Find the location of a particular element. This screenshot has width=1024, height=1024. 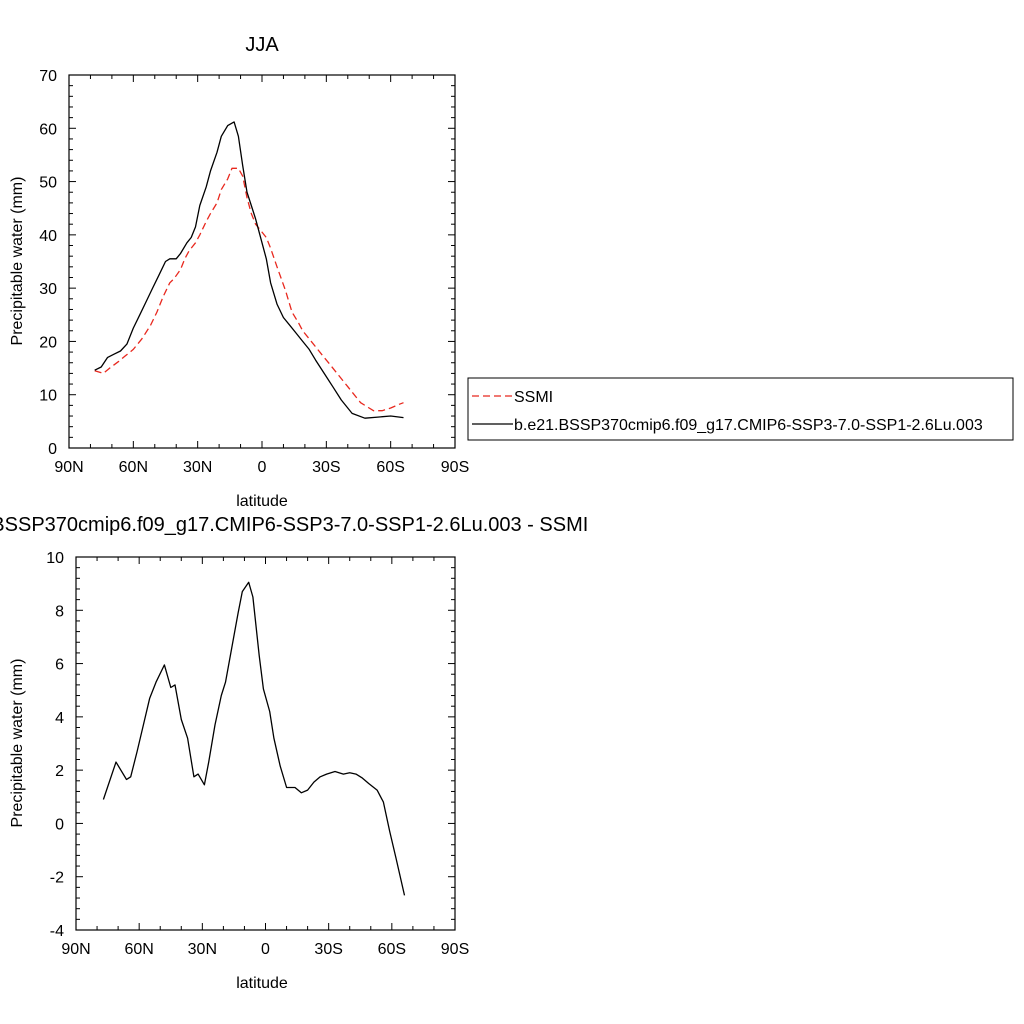

bottom-chart-series is located at coordinates (254, 738).